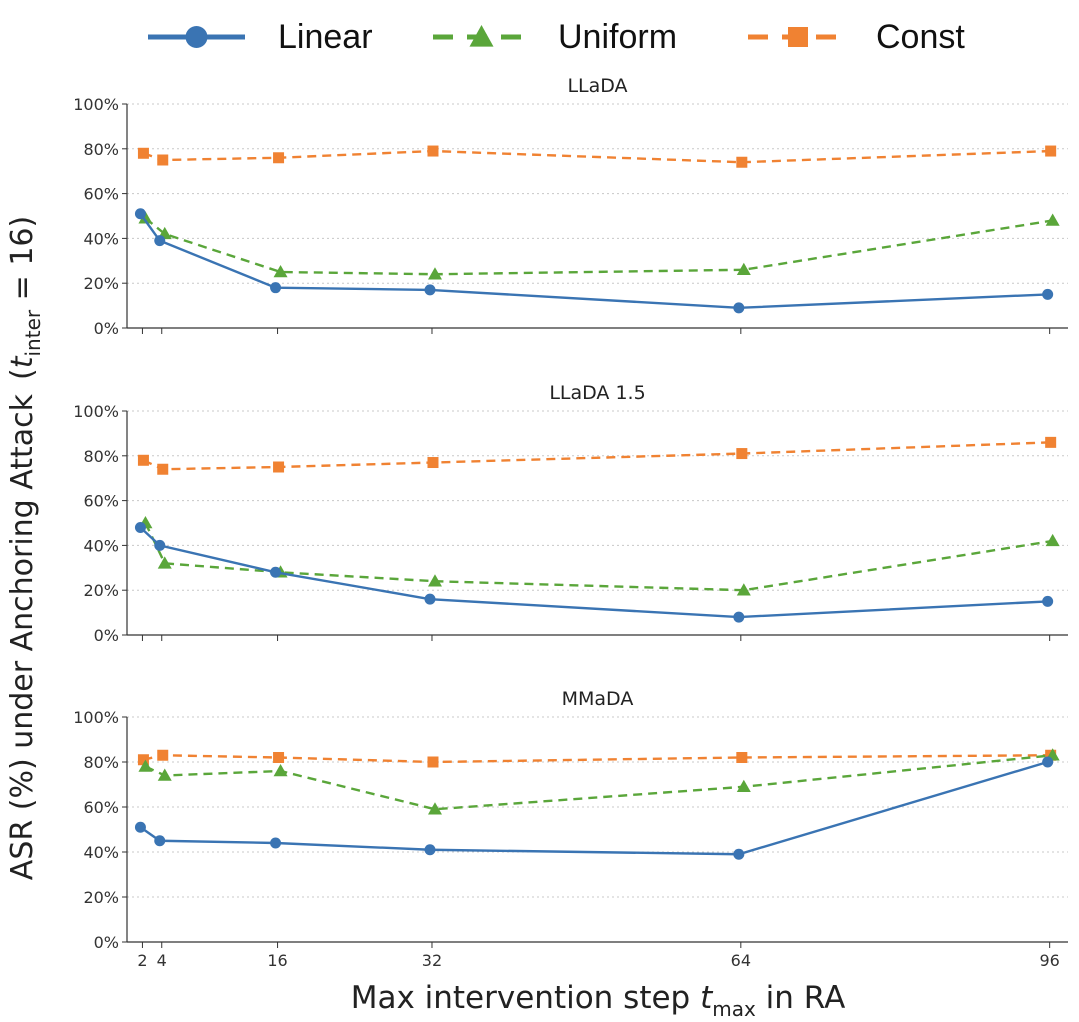 The height and width of the screenshot is (1022, 1079). I want to click on y-axis-label-paren: (, so click(22, 374).